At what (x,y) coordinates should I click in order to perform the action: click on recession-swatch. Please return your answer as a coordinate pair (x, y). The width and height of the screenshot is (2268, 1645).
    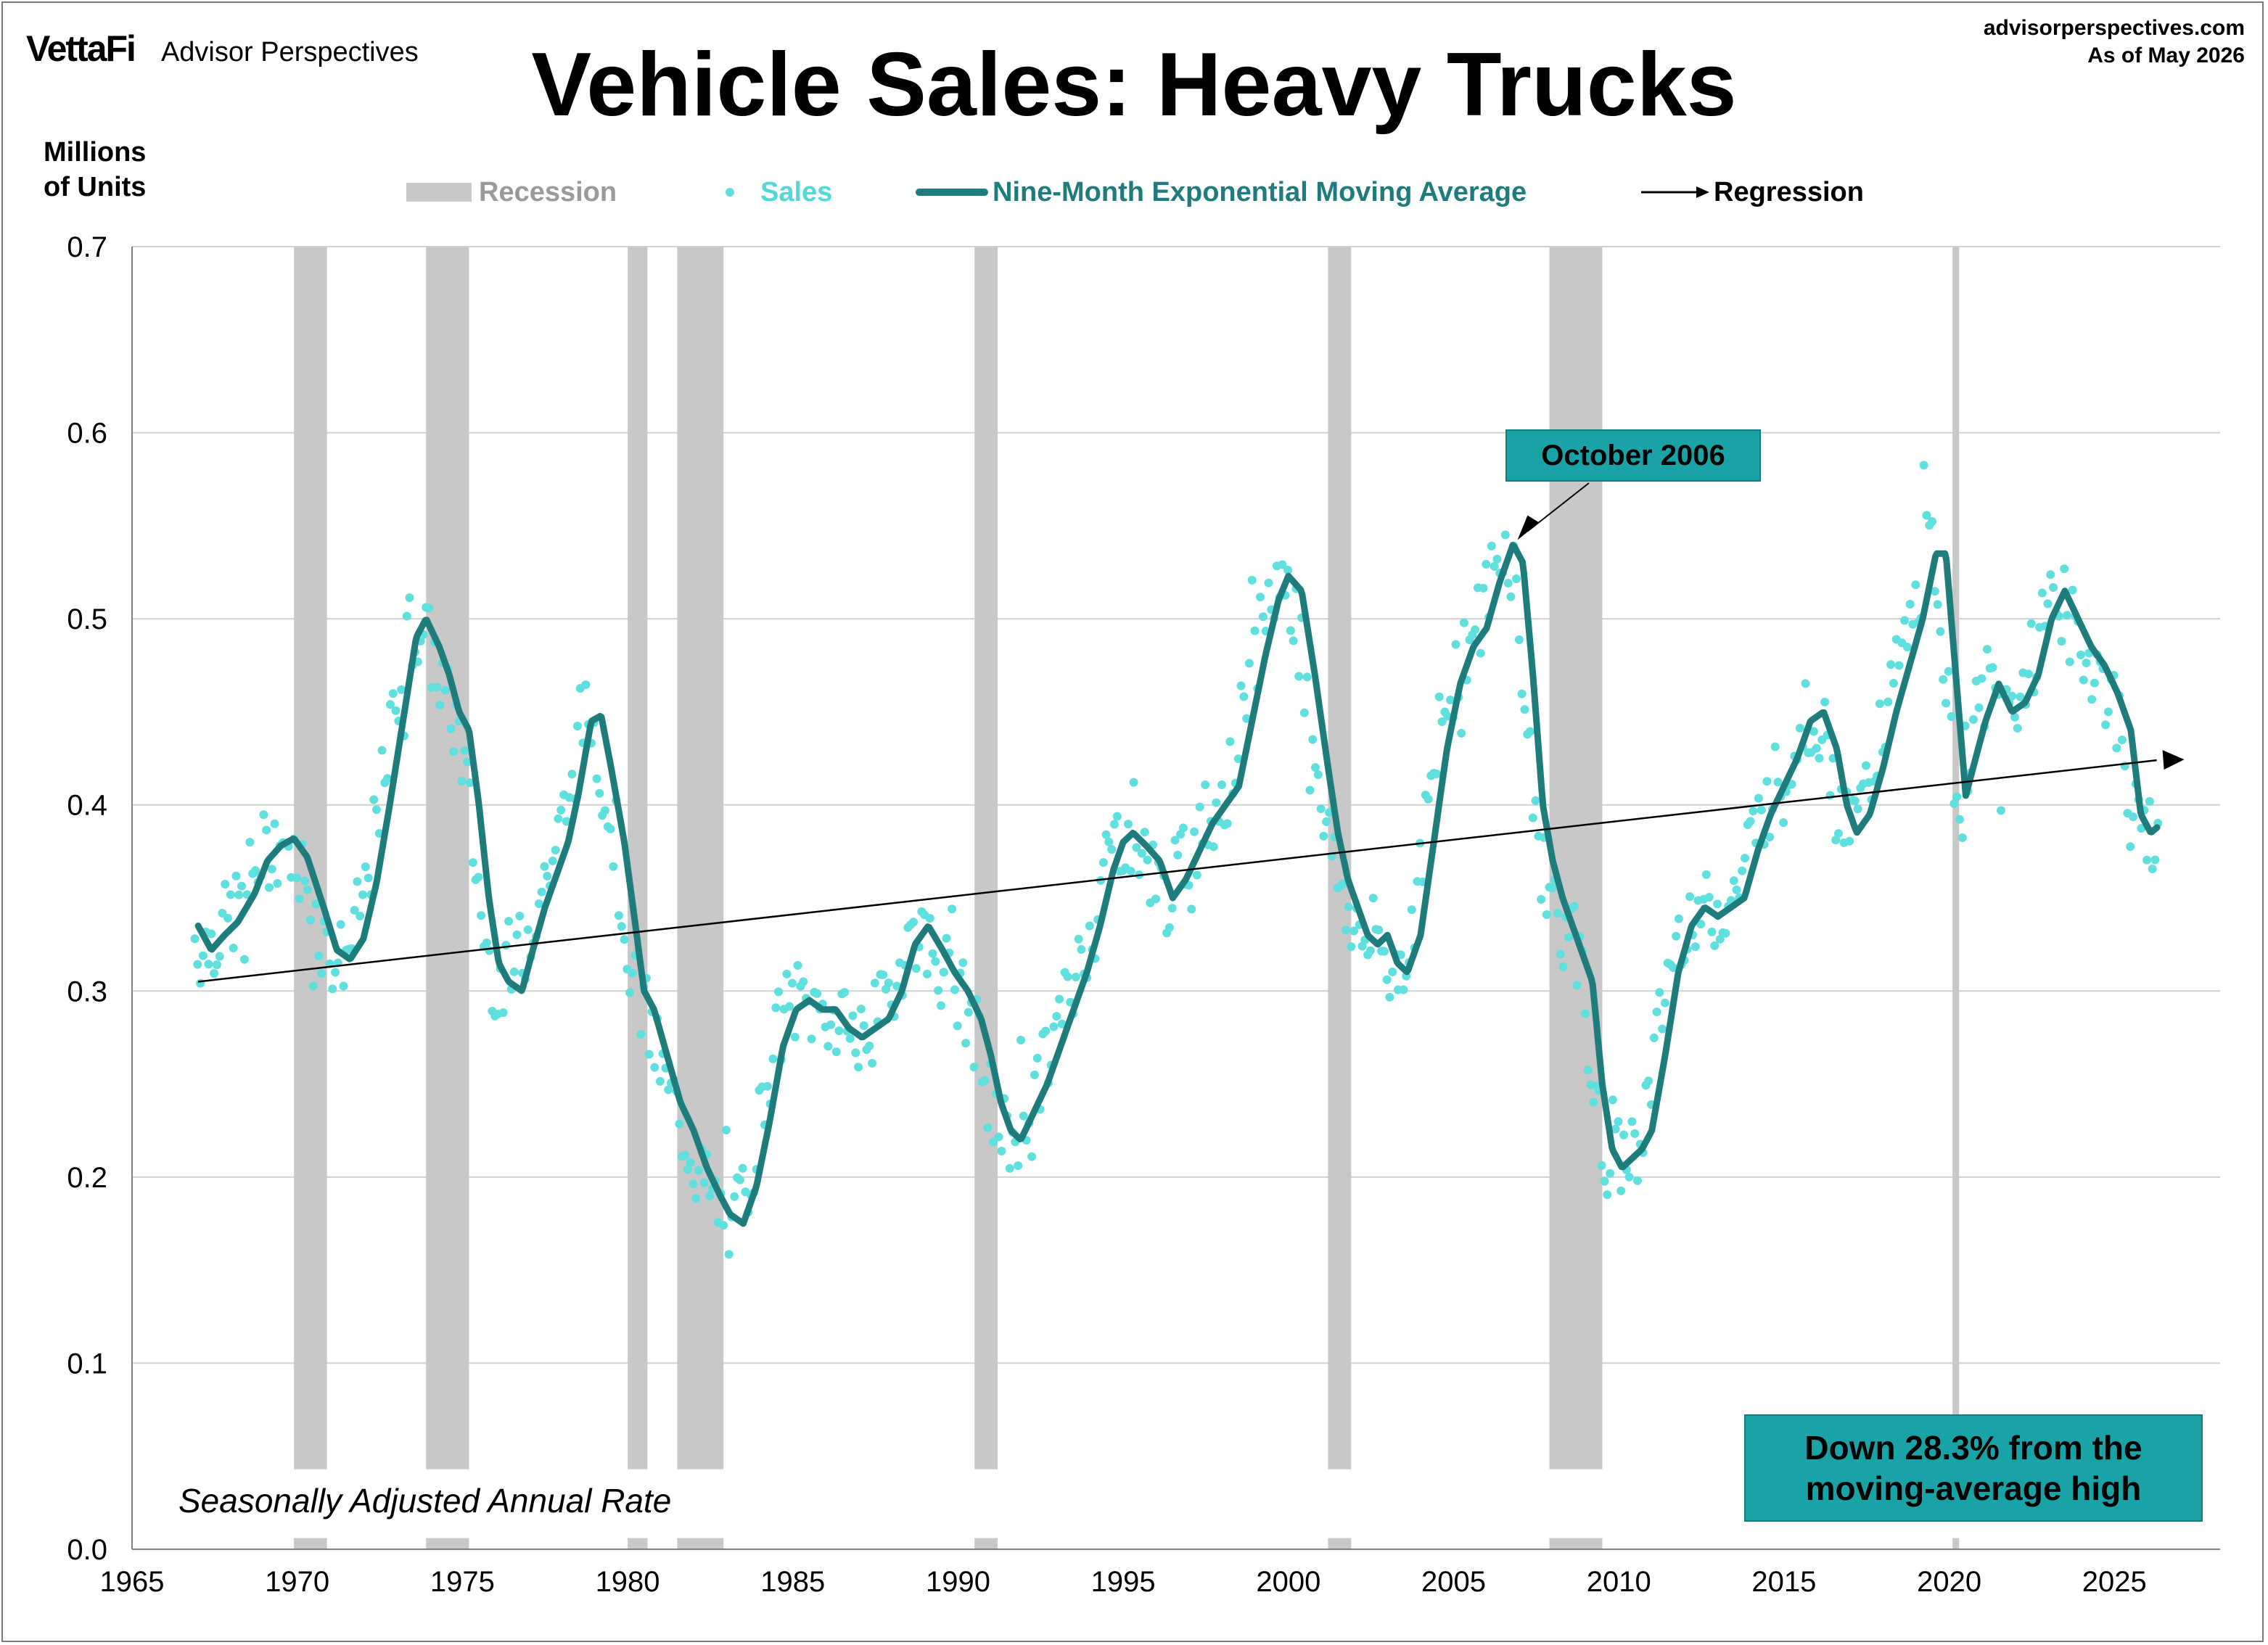
    Looking at the image, I should click on (439, 192).